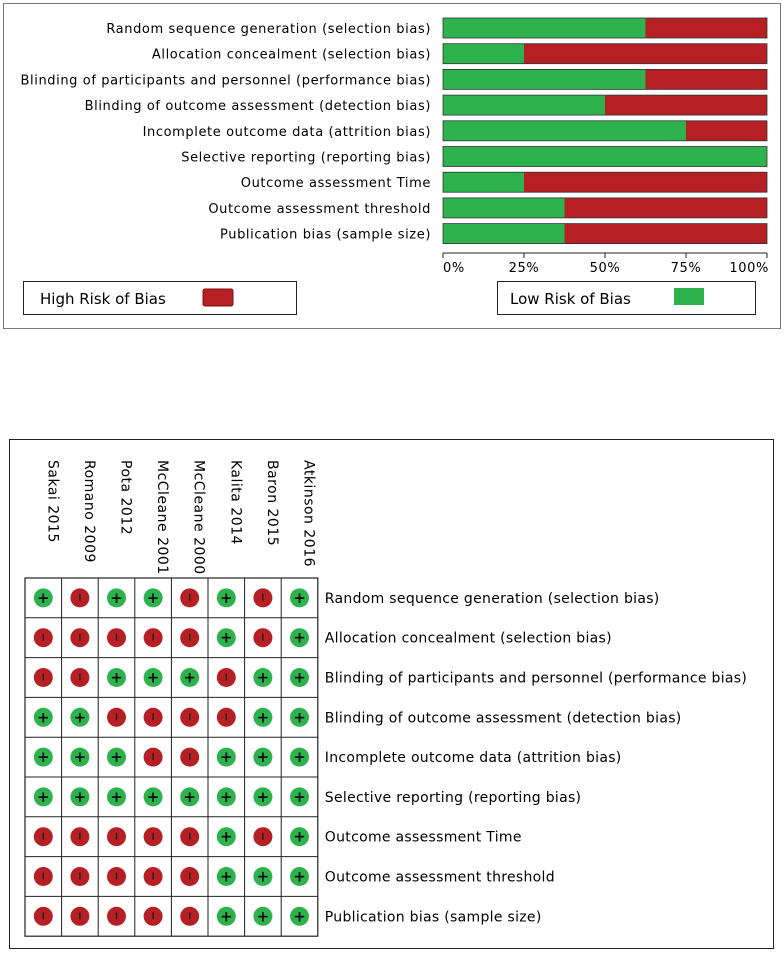 This screenshot has width=784, height=955. Describe the element at coordinates (199, 517) in the screenshot. I see `study-label: McCleane 2000` at that location.